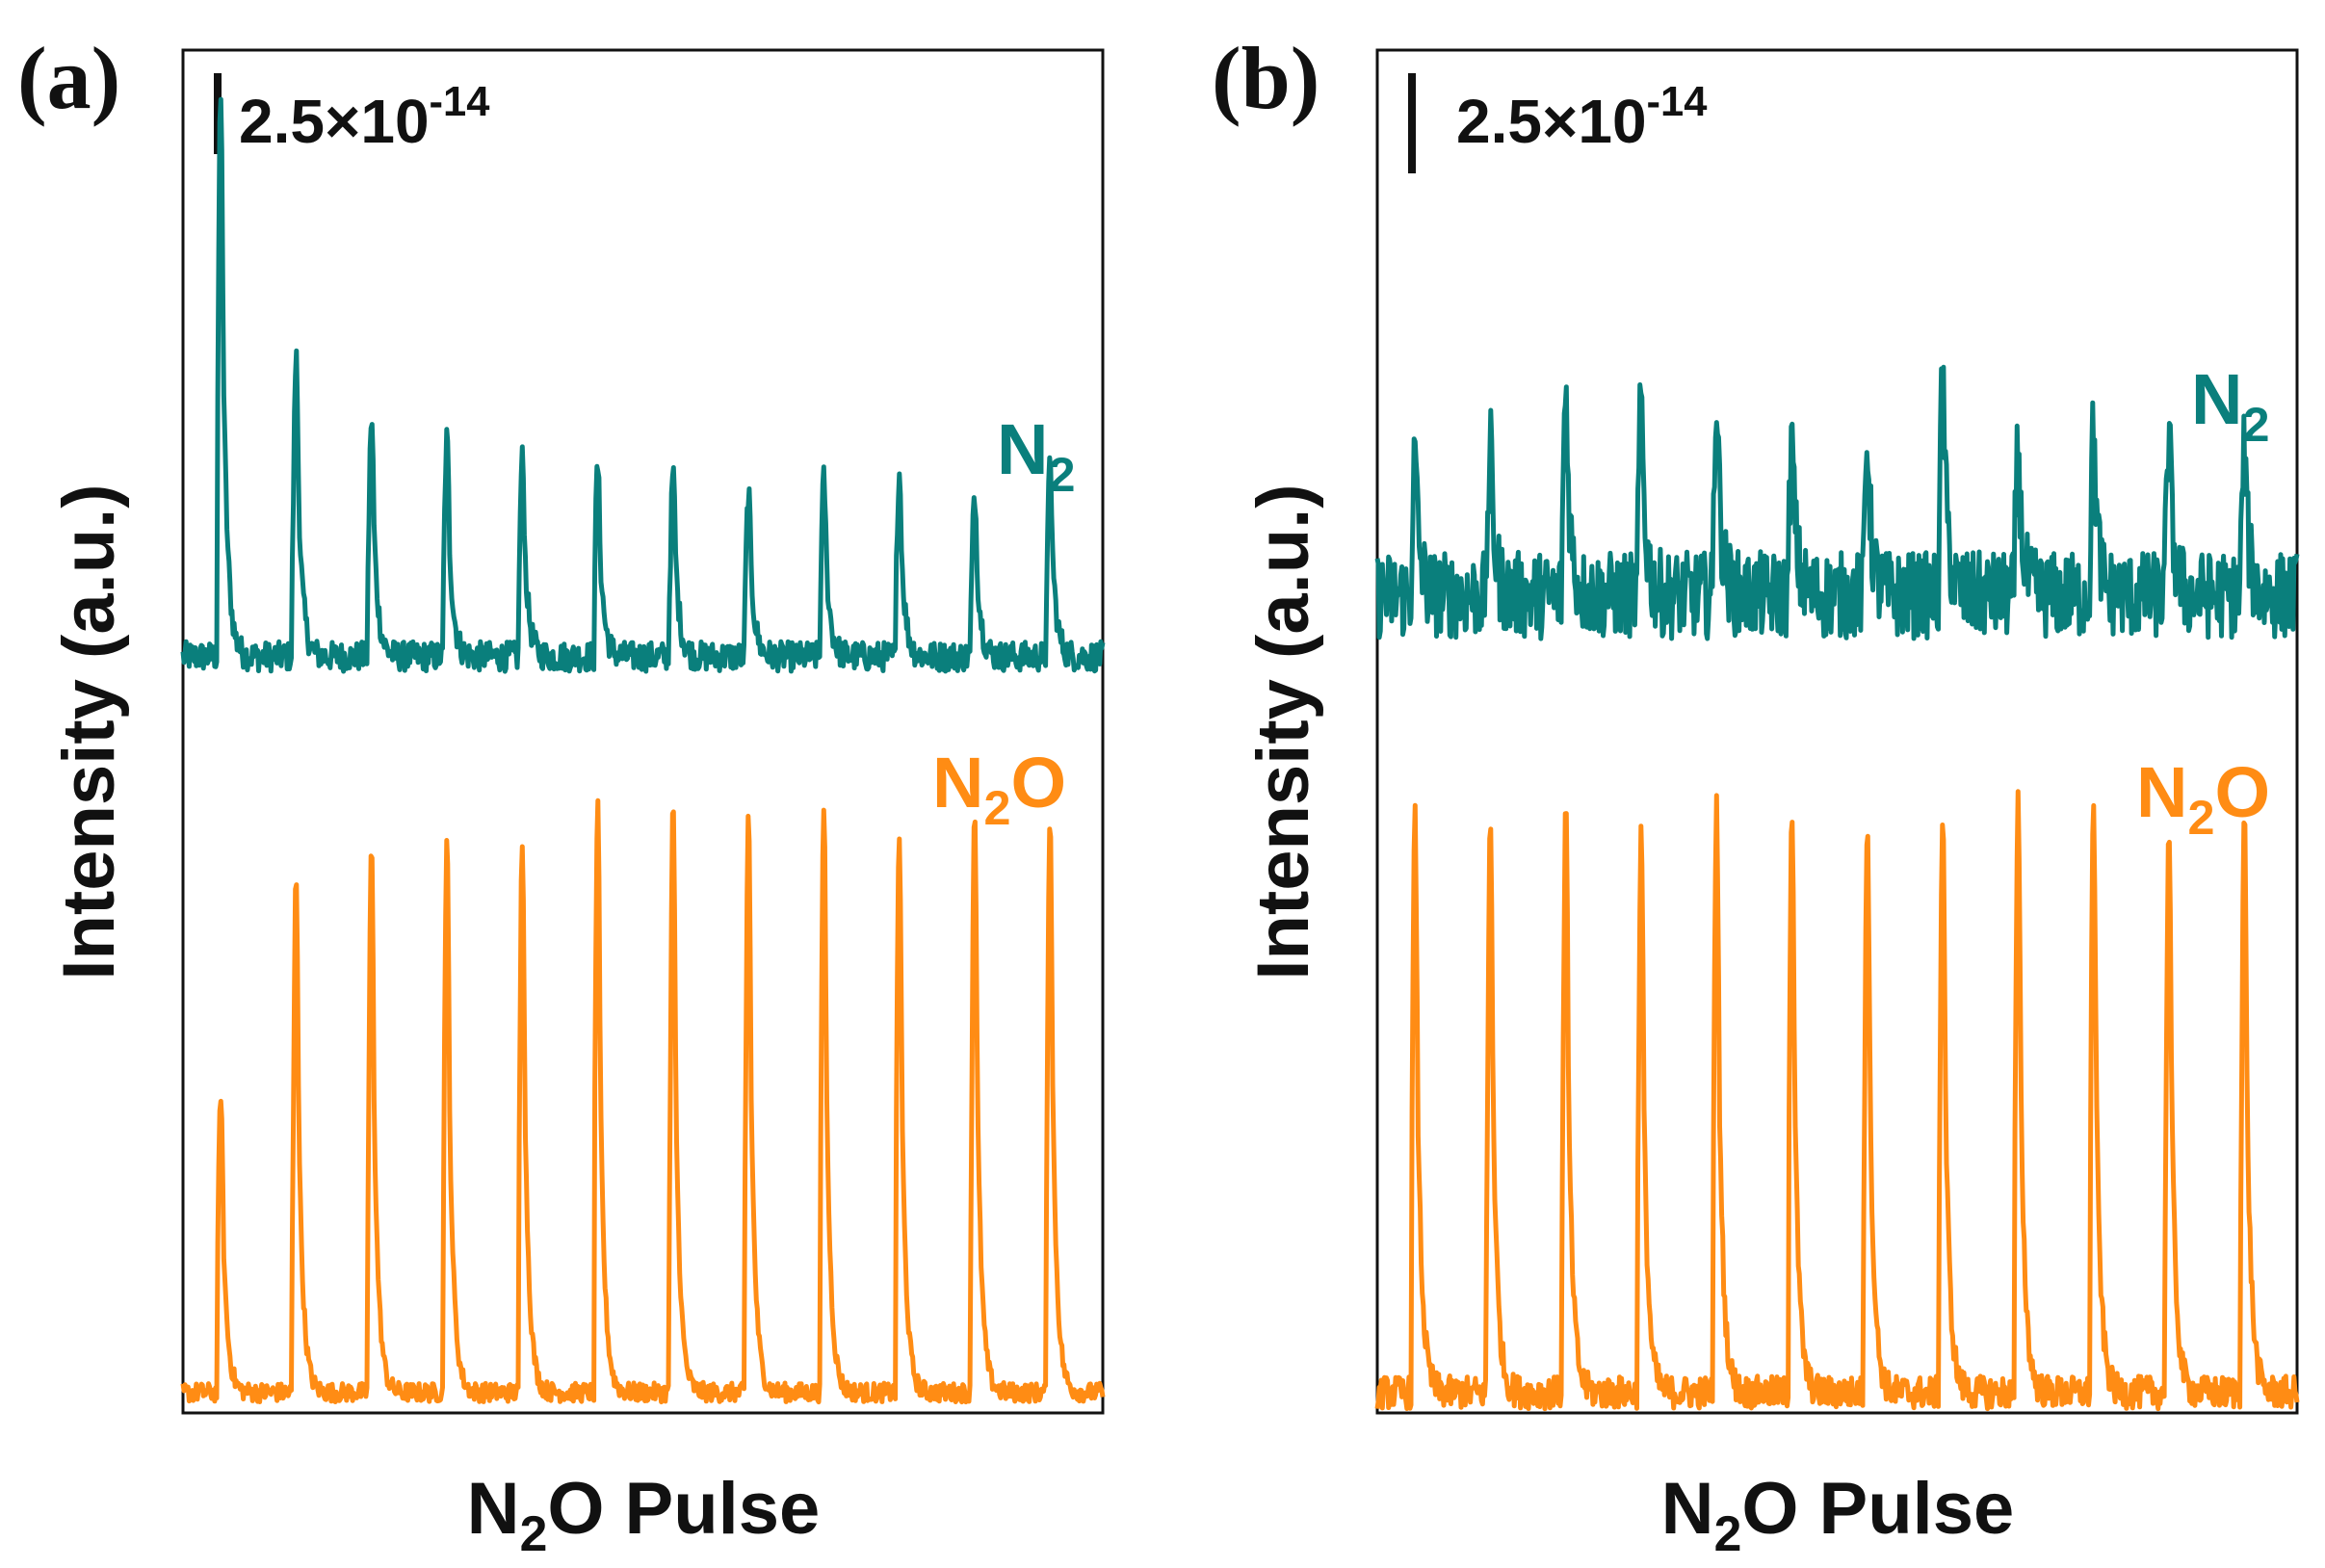  What do you see at coordinates (1283, 731) in the screenshot?
I see `panel-b-ylabel: Intensity (a.u.)` at bounding box center [1283, 731].